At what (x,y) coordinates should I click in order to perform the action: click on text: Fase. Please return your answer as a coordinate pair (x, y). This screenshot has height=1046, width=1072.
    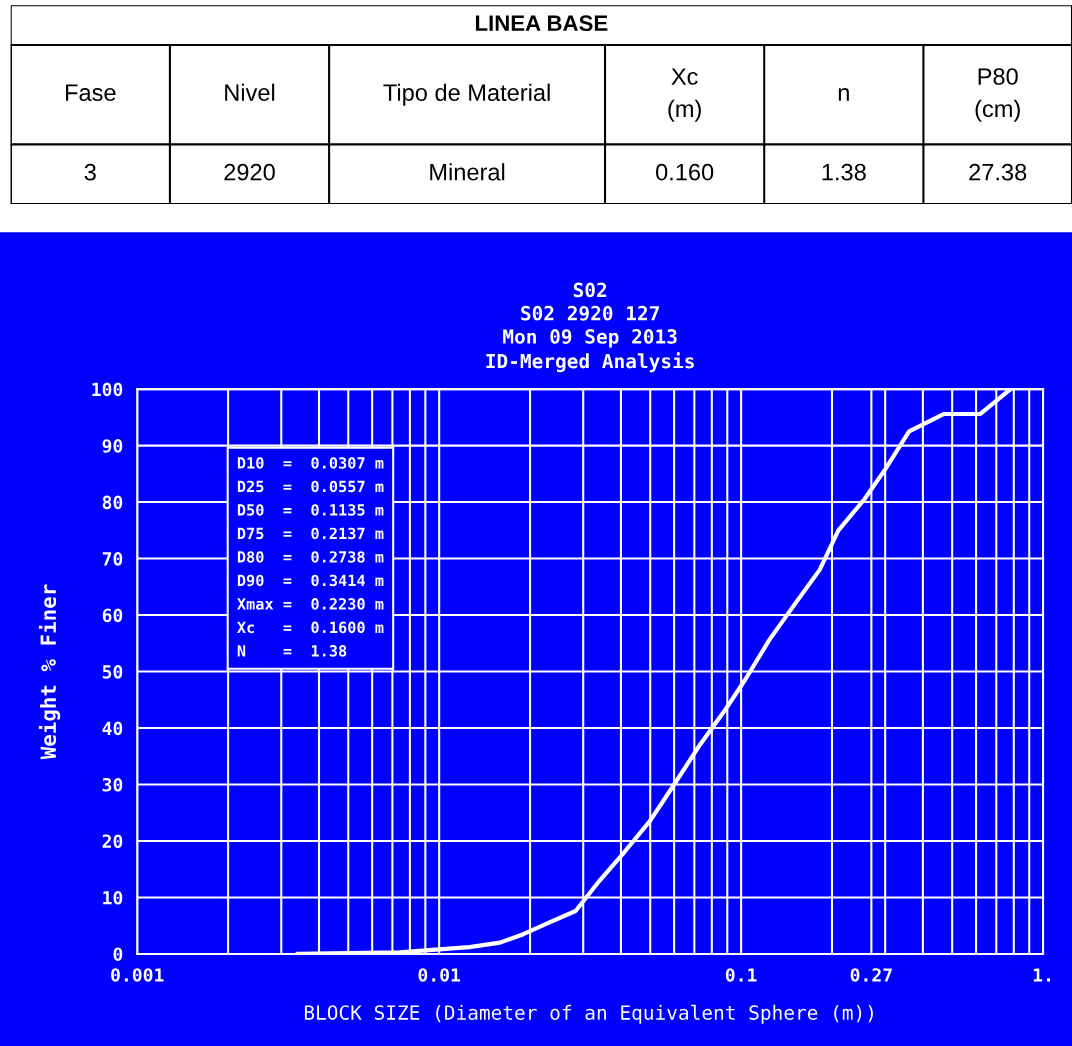
    Looking at the image, I should click on (91, 92).